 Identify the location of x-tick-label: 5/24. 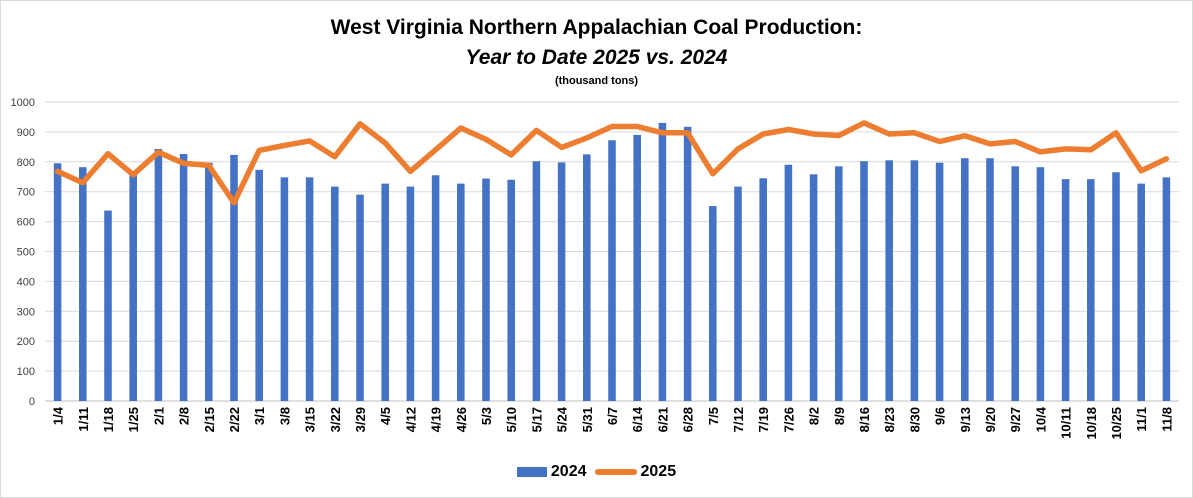
(562, 419).